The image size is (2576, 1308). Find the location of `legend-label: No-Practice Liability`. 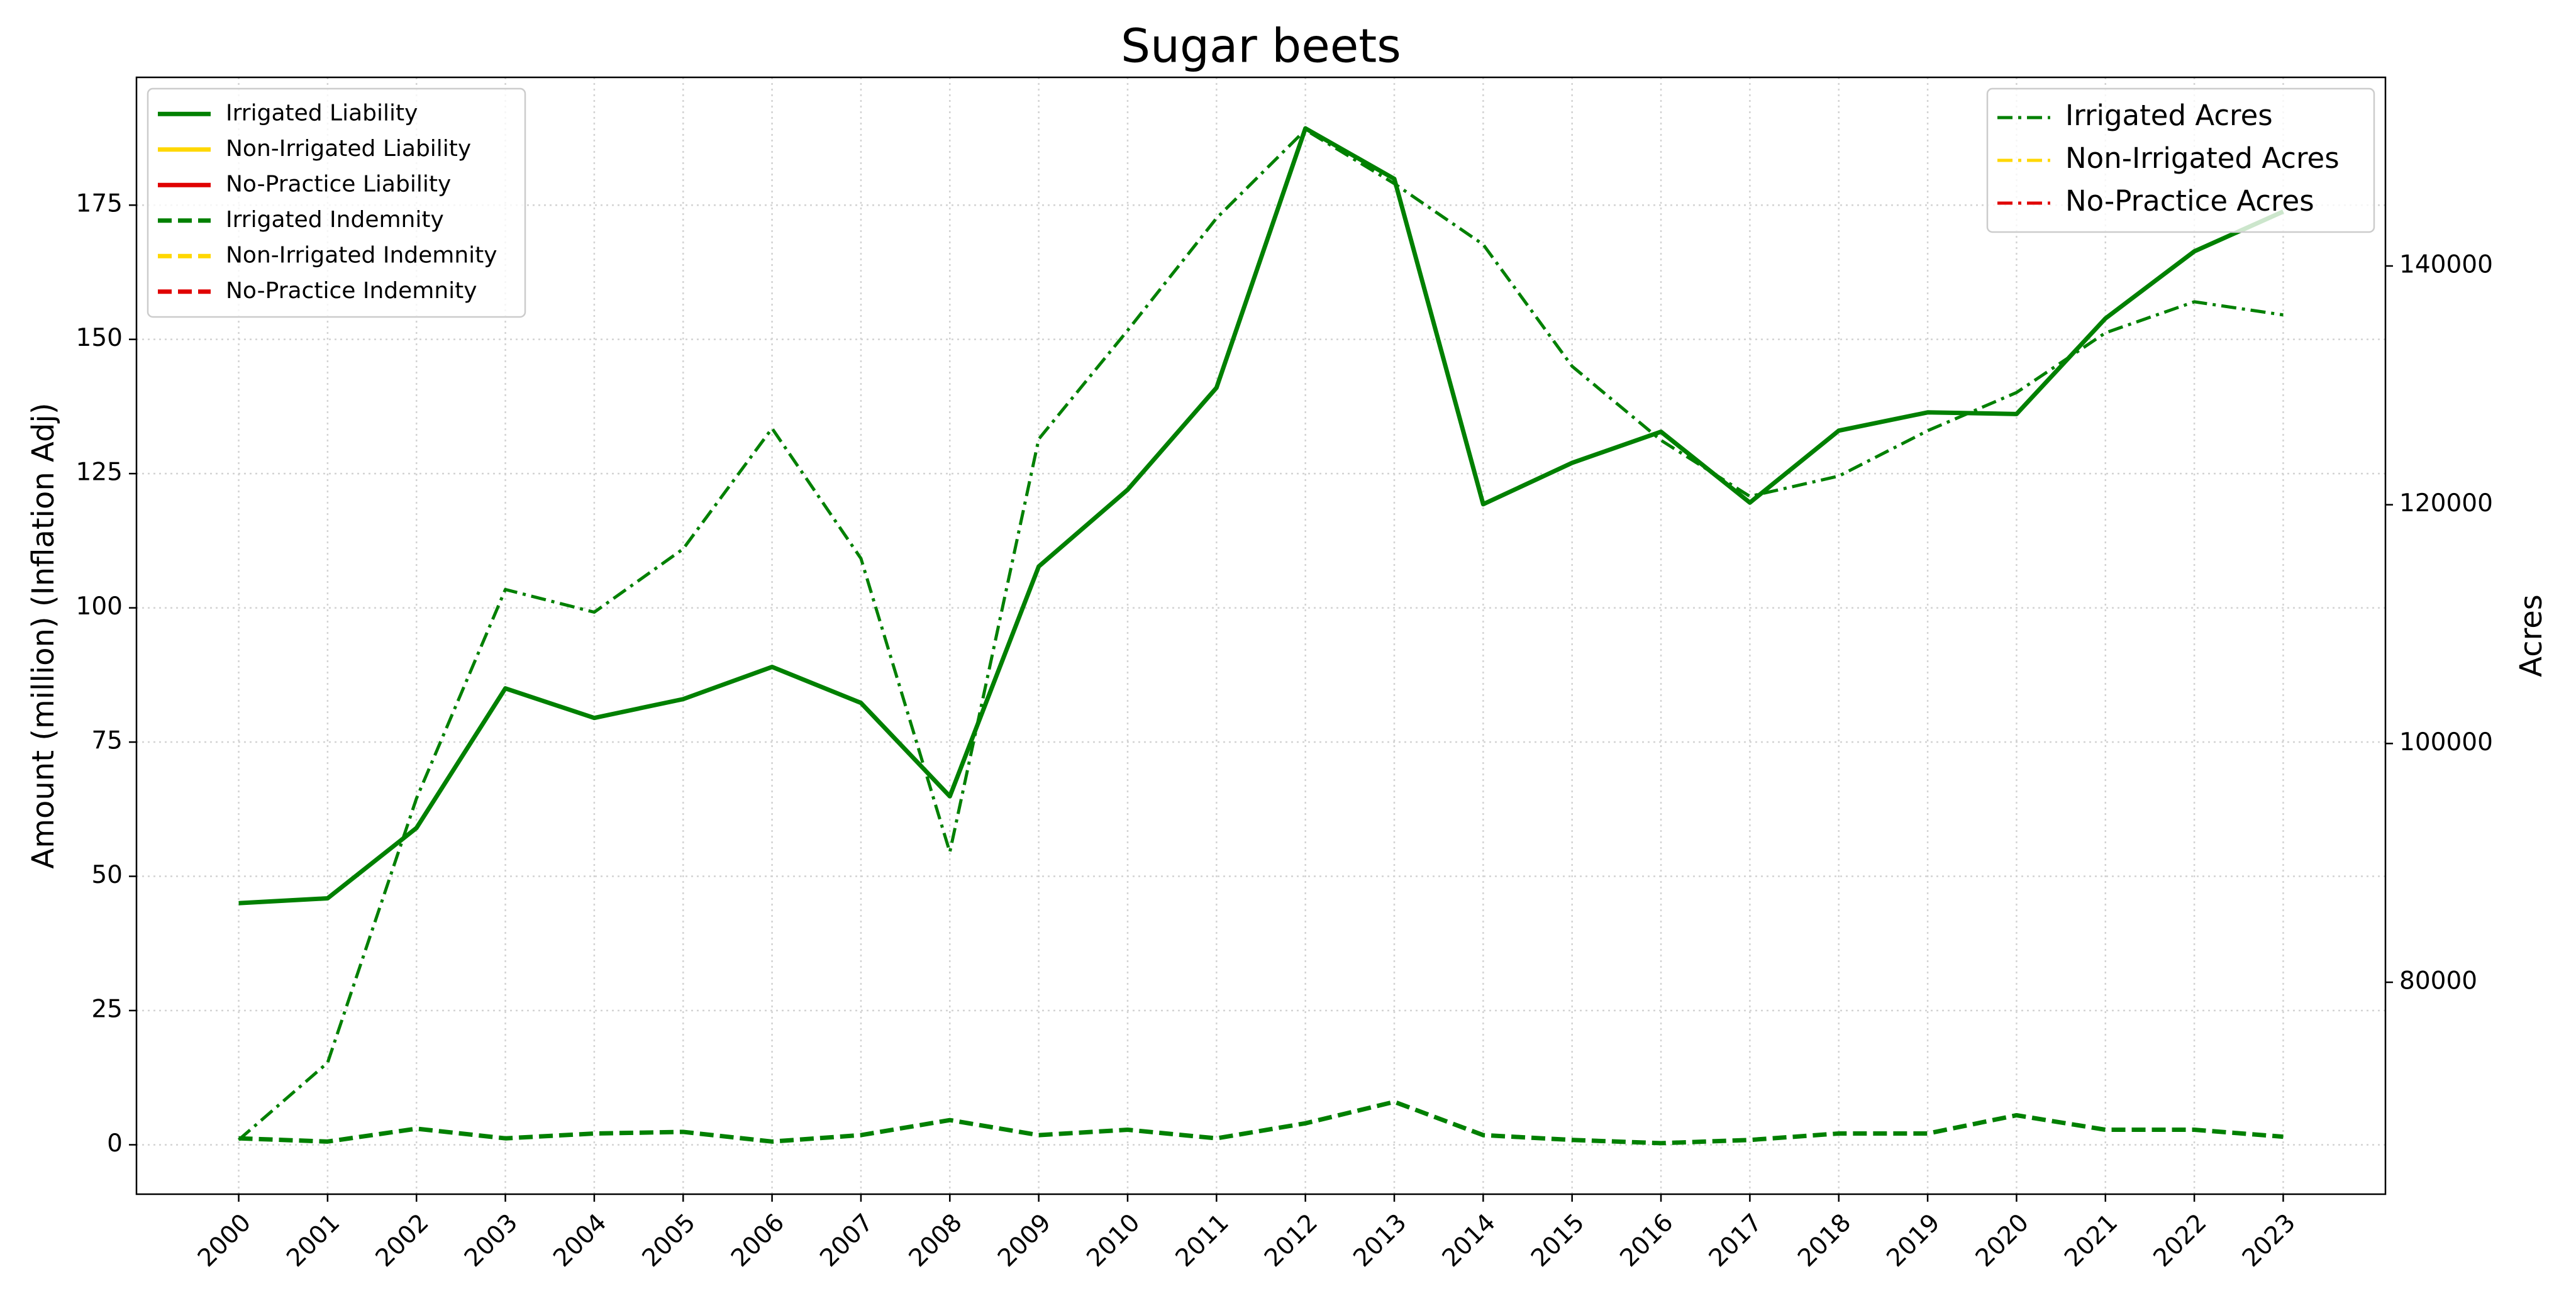

legend-label: No-Practice Liability is located at coordinates (338, 184).